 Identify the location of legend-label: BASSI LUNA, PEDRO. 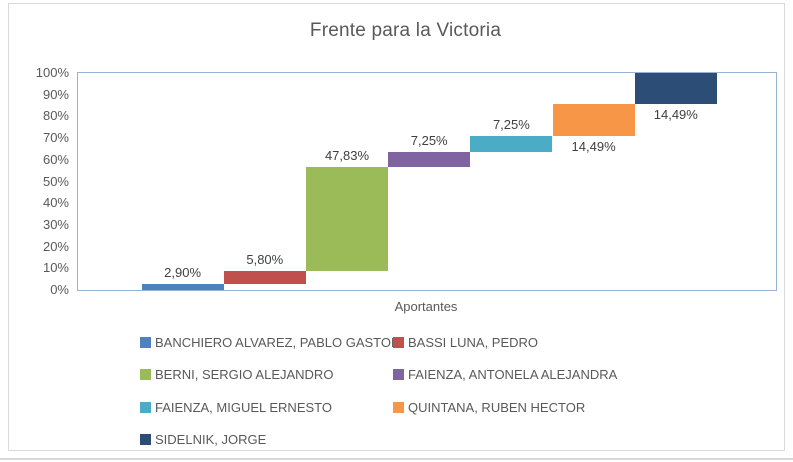
(473, 342).